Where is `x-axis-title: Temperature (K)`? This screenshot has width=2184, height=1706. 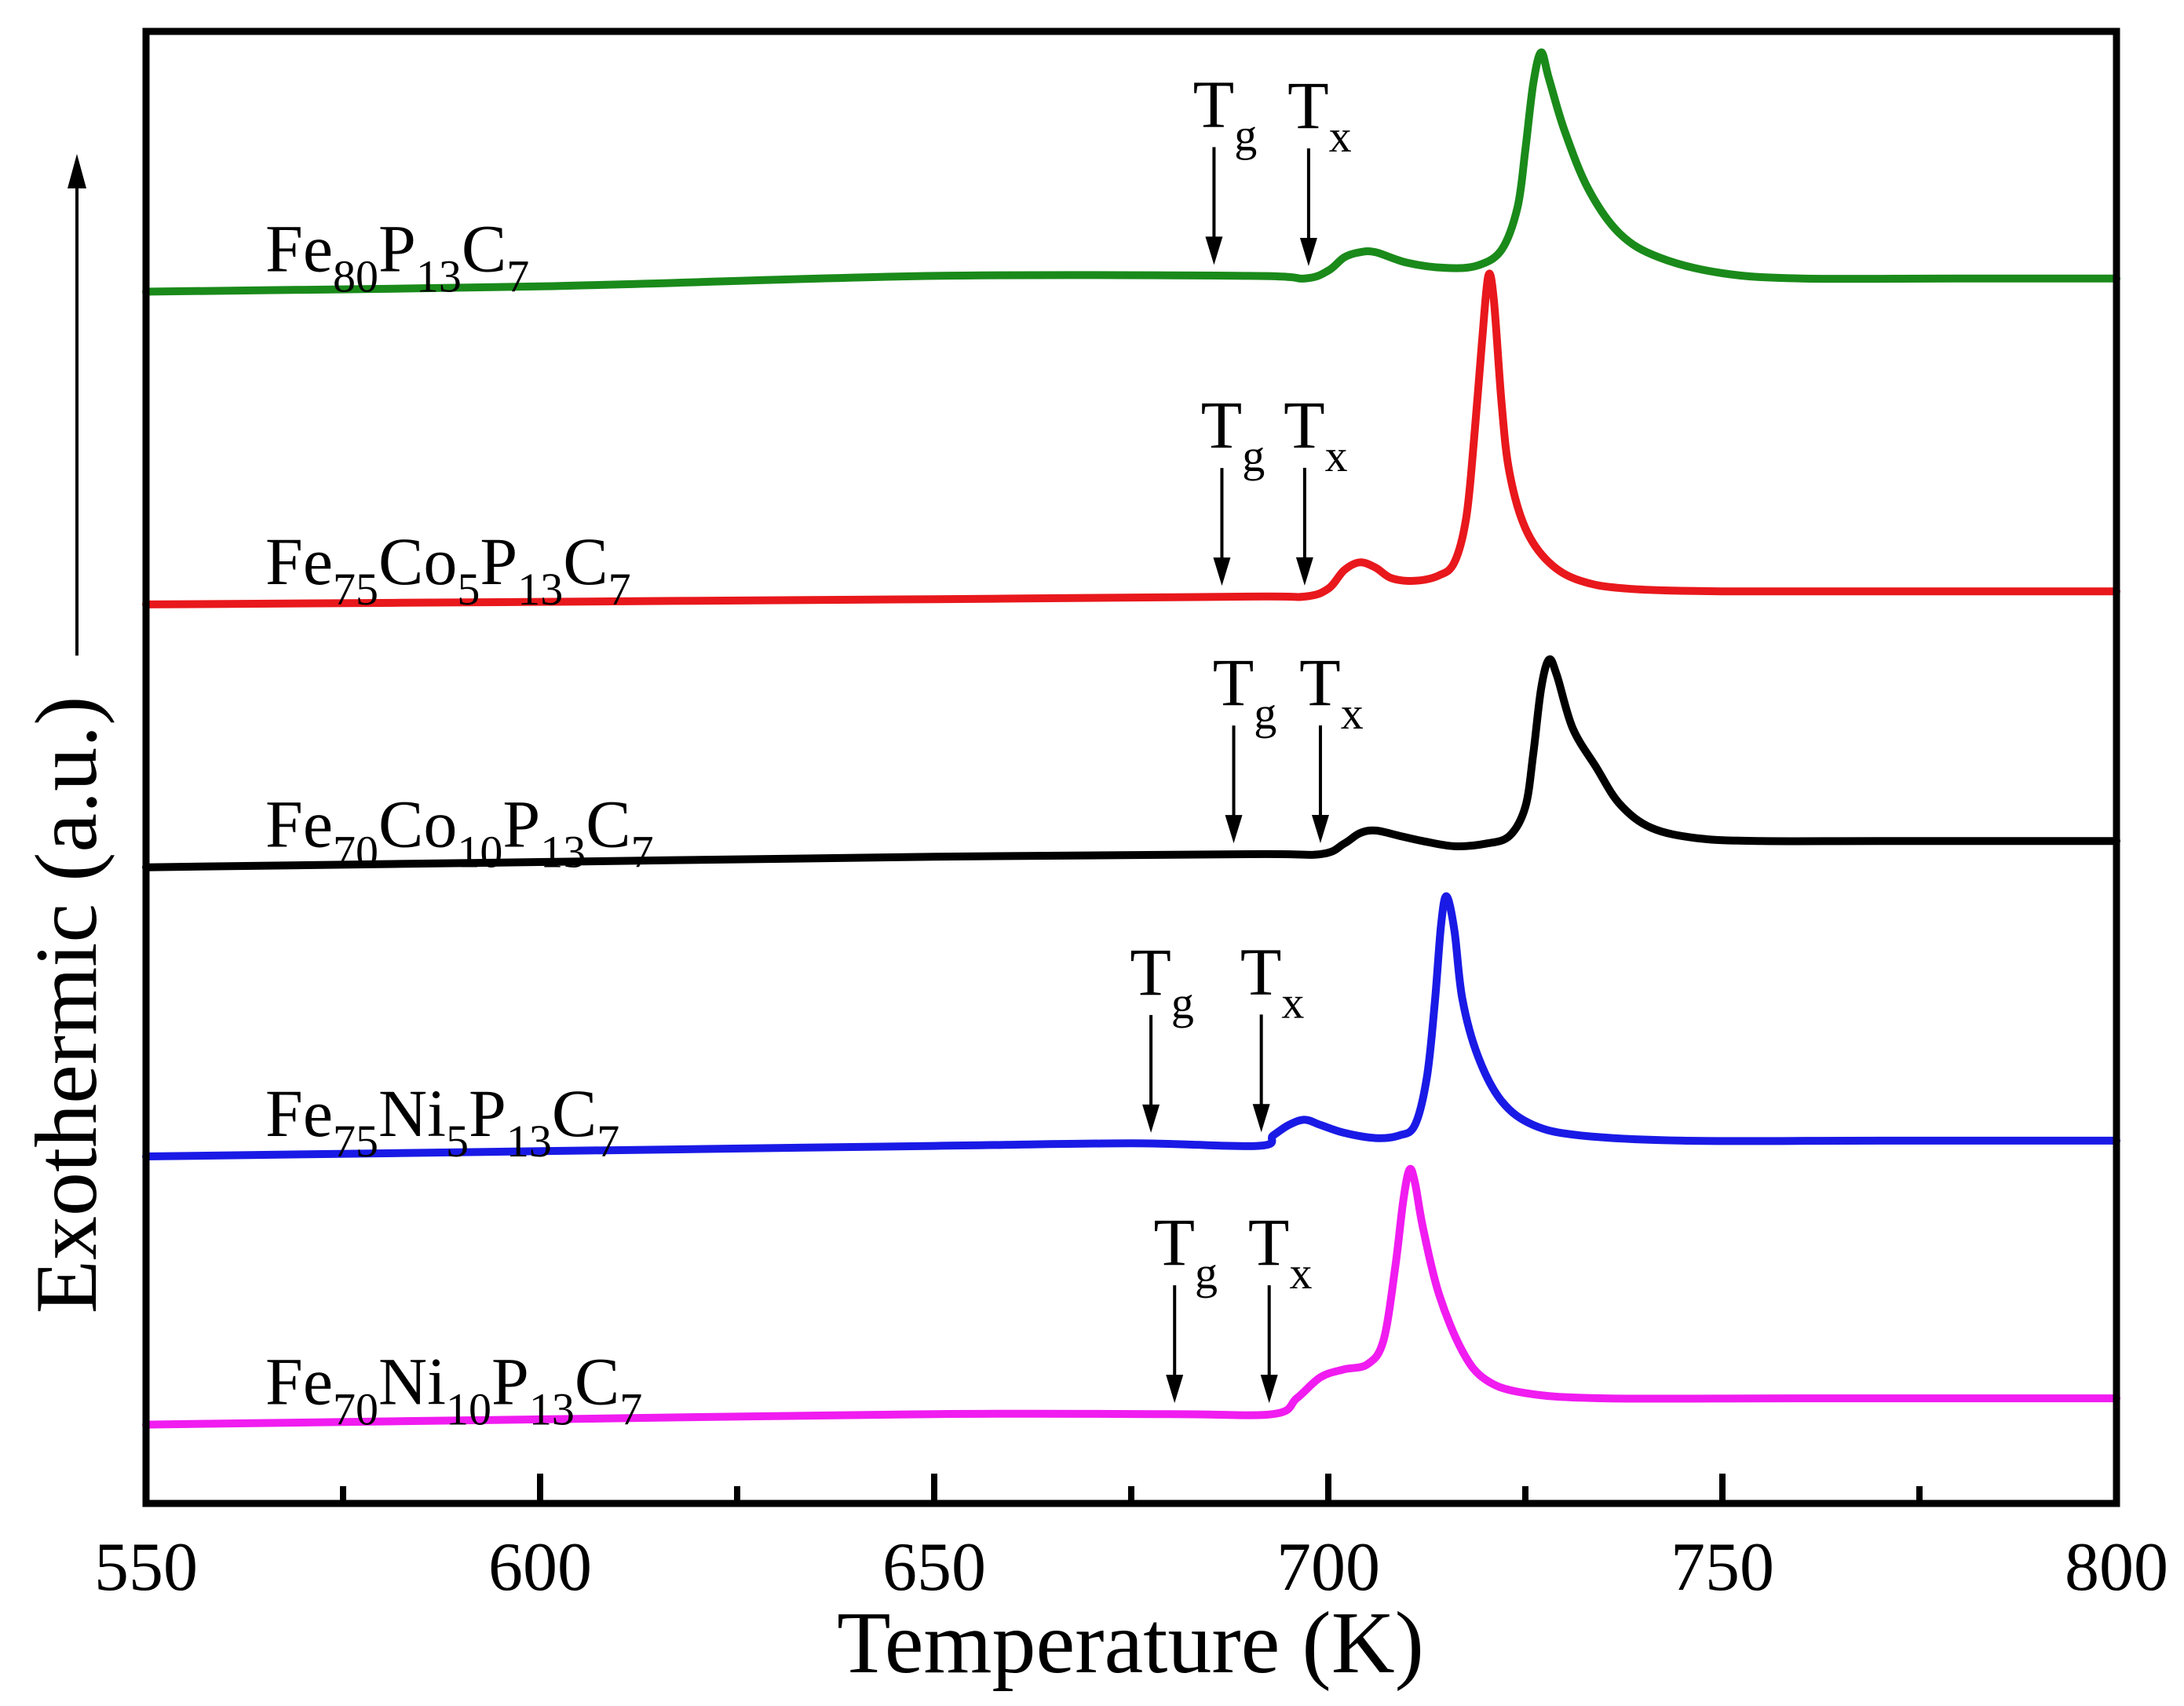 x-axis-title: Temperature (K) is located at coordinates (1130, 1644).